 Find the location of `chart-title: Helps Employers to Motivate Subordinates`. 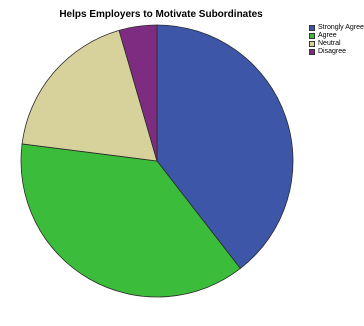

chart-title: Helps Employers to Motivate Subordinates is located at coordinates (161, 14).